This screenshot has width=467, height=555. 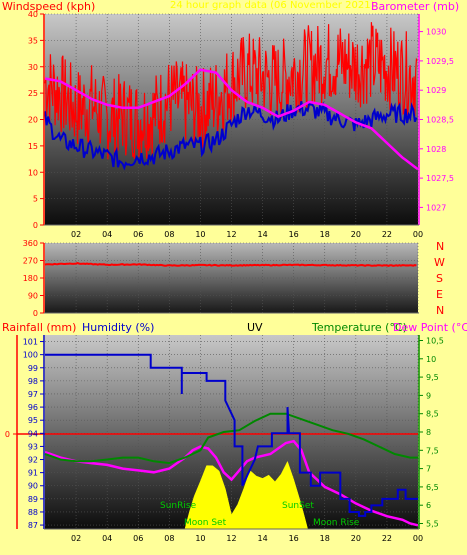 What do you see at coordinates (262, 234) in the screenshot?
I see `top-x-tick-label: 14` at bounding box center [262, 234].